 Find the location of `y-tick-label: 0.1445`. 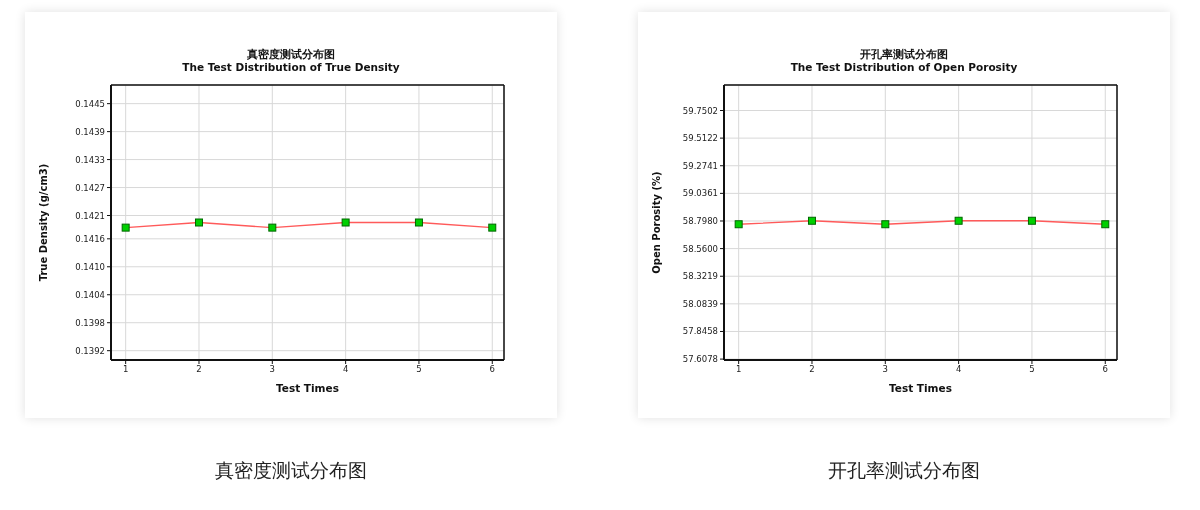

y-tick-label: 0.1445 is located at coordinates (90, 103).